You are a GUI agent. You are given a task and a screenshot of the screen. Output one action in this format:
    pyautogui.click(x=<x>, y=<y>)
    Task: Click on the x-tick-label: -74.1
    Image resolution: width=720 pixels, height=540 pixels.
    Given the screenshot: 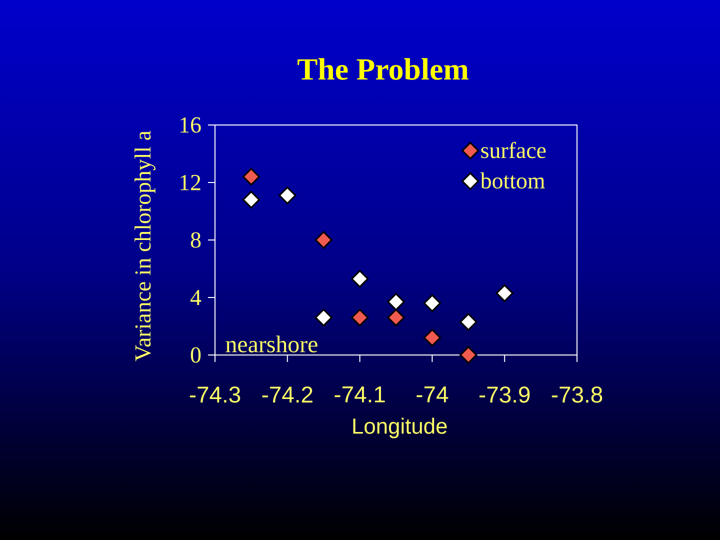 What is the action you would take?
    pyautogui.click(x=359, y=394)
    